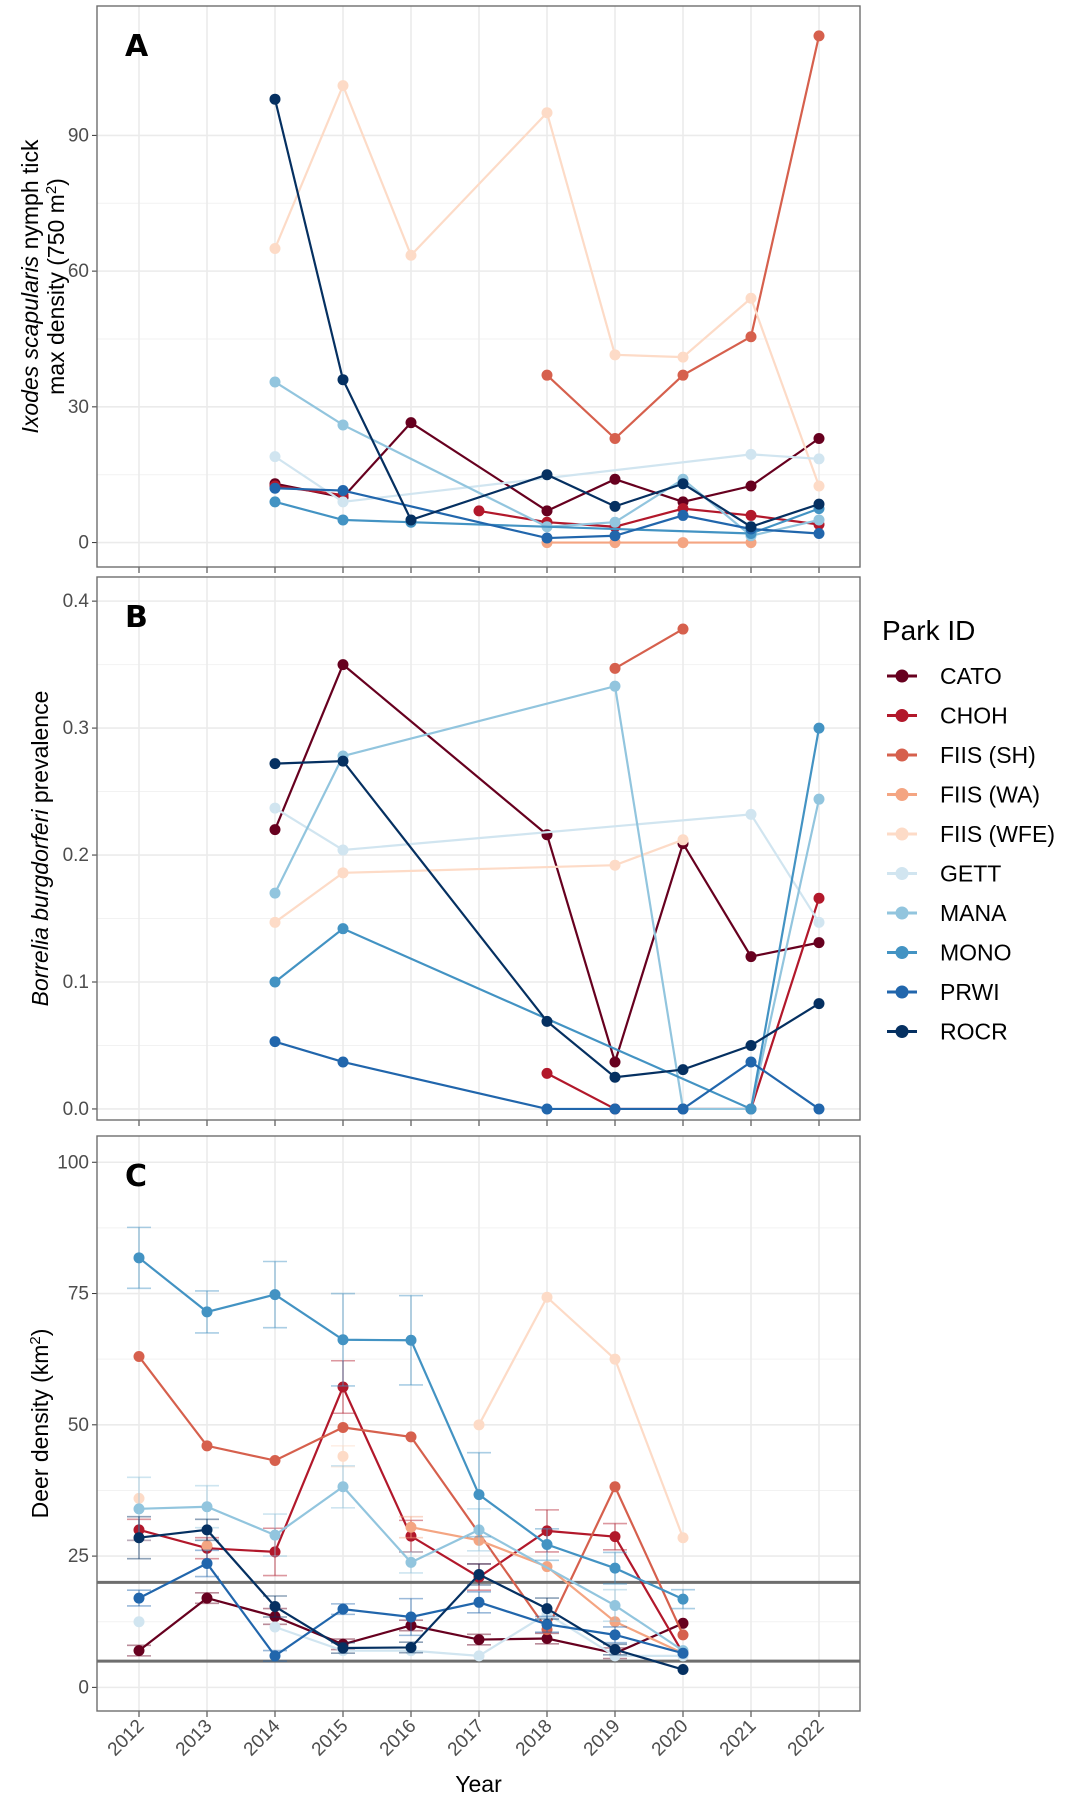 This screenshot has width=1087, height=1800. I want to click on series-mono, so click(411, 1418).